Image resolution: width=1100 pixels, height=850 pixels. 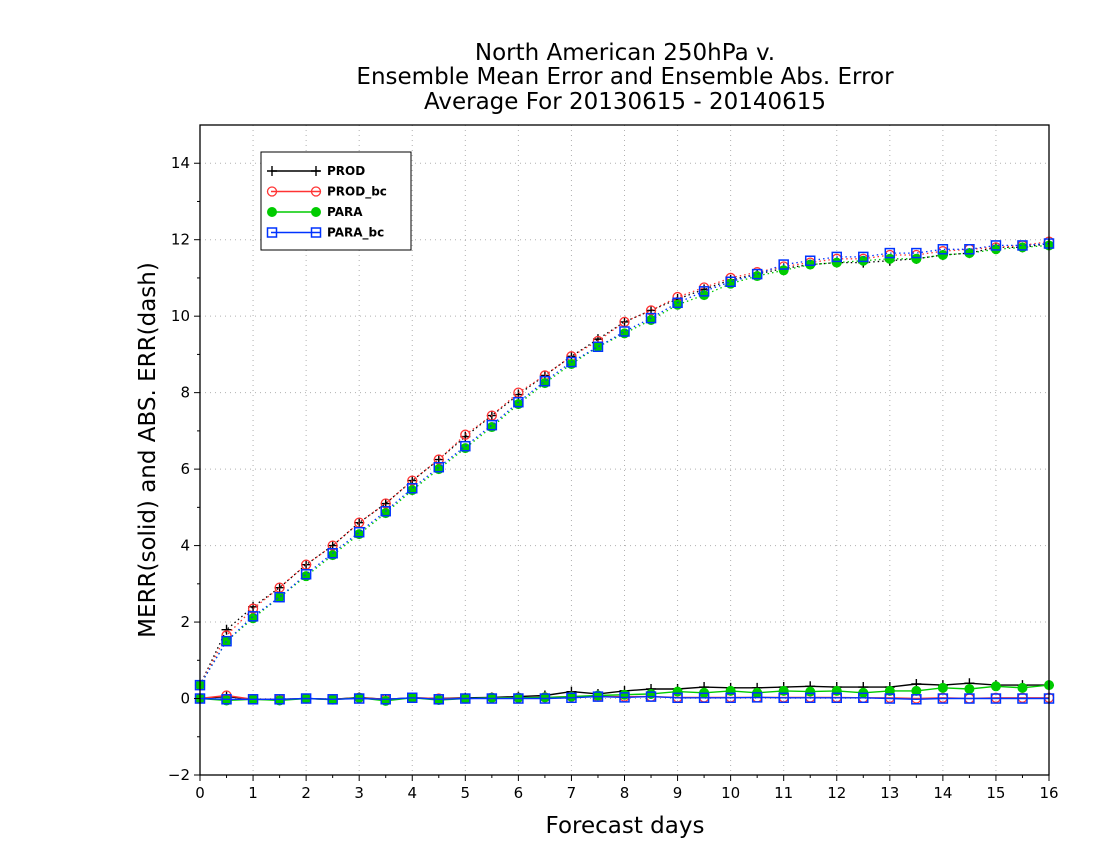 I want to click on x-tick-label: 2, so click(x=306, y=793).